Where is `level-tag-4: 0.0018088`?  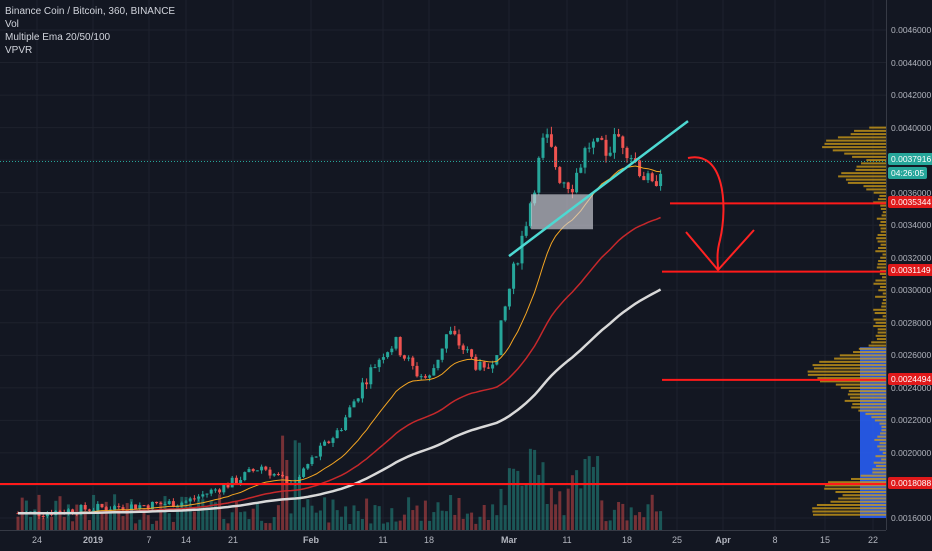 level-tag-4: 0.0018088 is located at coordinates (910, 483).